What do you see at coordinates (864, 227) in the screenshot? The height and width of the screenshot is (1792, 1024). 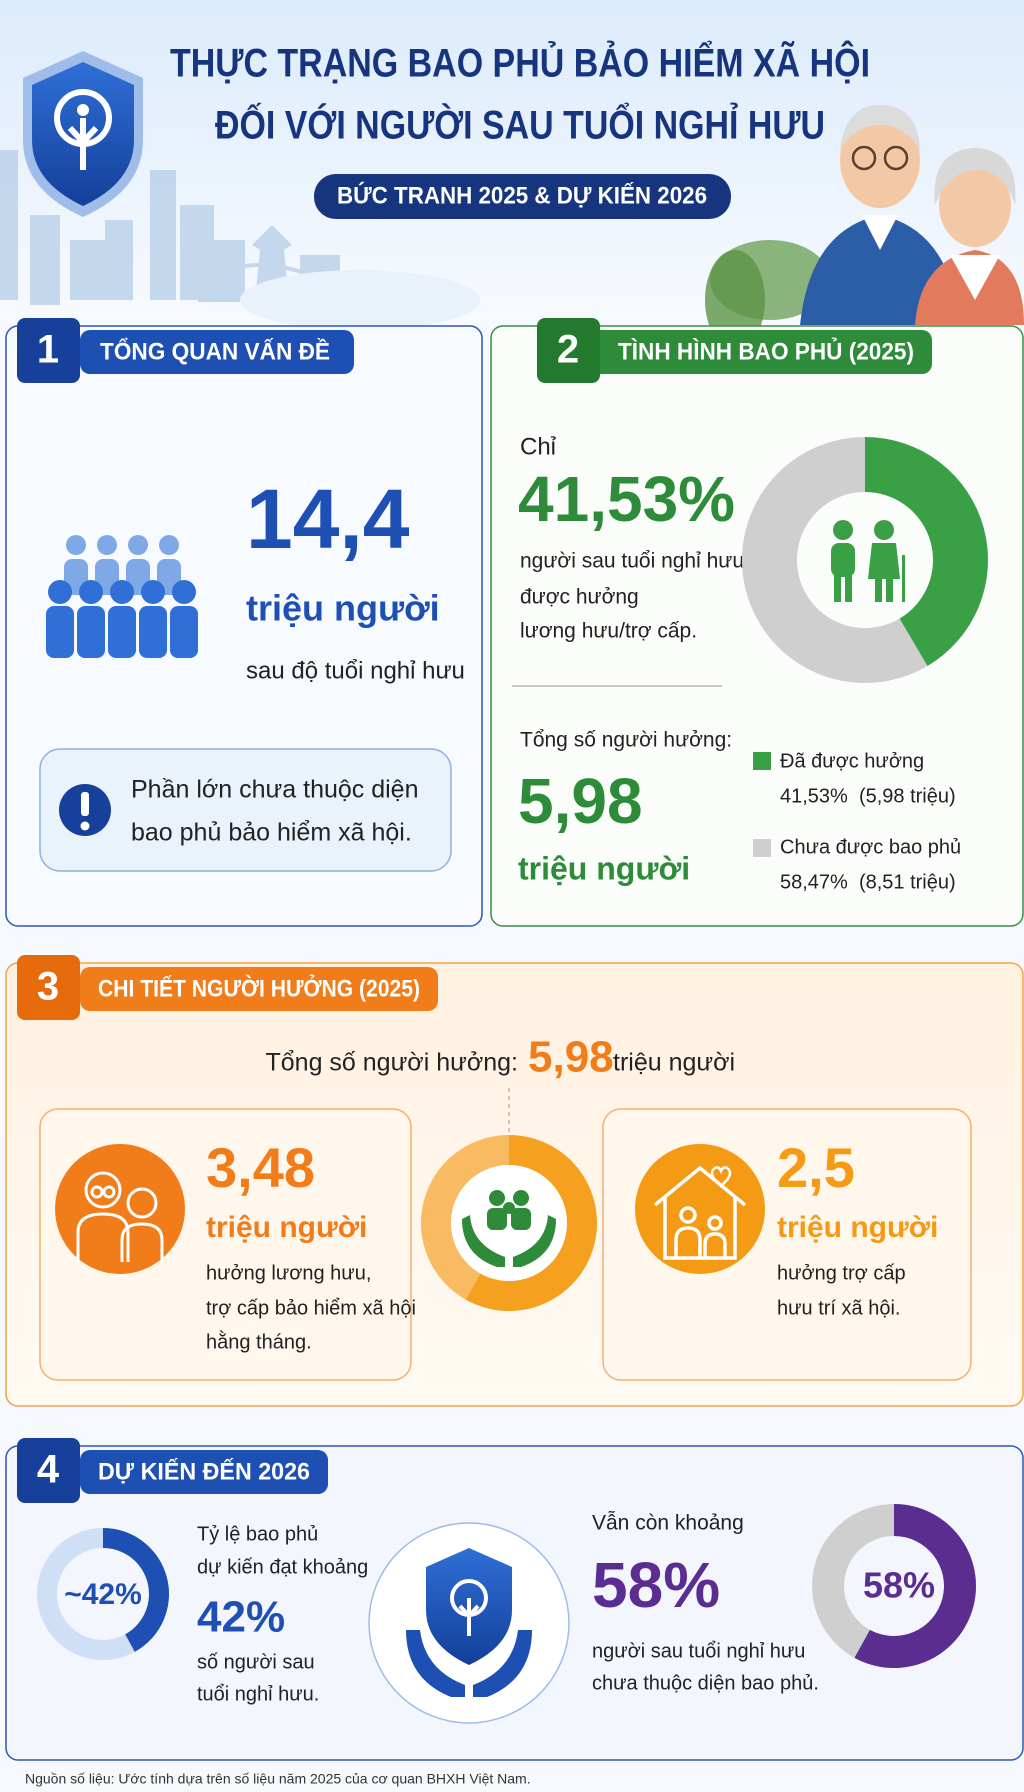 I see `elderly-couple-illustration` at bounding box center [864, 227].